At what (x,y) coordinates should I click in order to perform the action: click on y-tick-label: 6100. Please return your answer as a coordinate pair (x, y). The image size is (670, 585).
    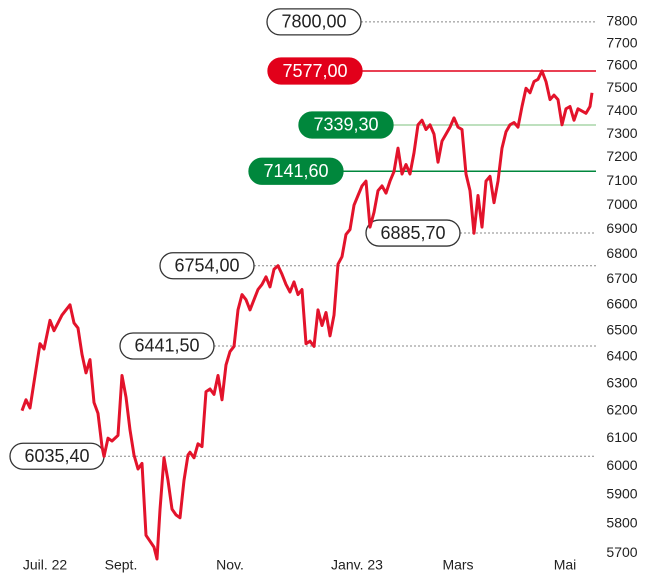
    Looking at the image, I should click on (621, 437).